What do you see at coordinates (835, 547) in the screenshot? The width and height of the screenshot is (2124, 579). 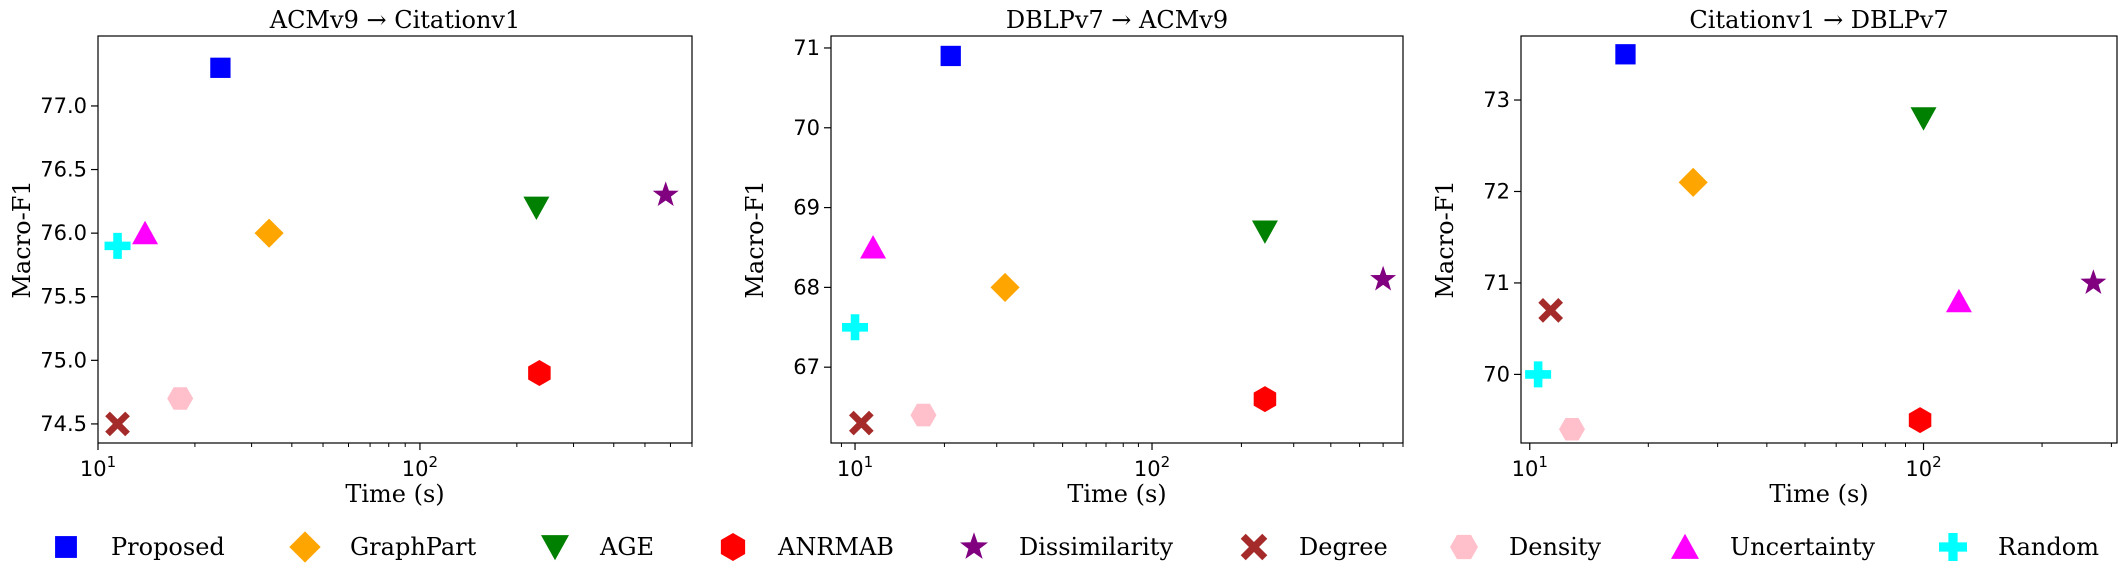 I see `legend-label: ANRMAB` at bounding box center [835, 547].